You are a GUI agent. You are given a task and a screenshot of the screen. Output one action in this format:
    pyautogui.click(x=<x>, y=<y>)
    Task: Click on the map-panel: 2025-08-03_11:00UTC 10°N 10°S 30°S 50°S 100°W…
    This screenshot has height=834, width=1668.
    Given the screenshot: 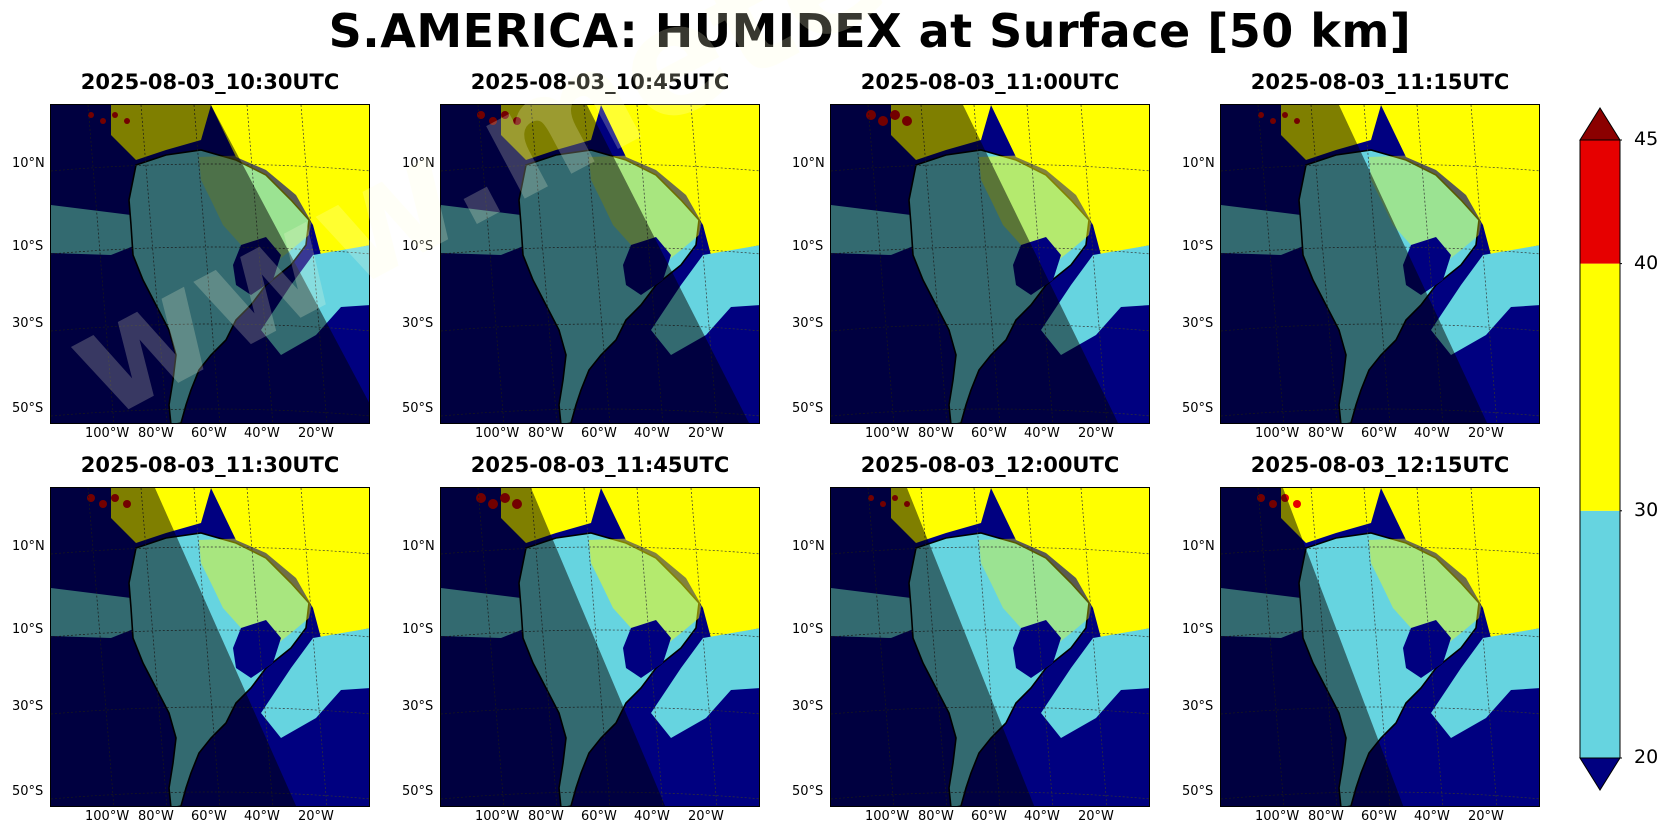 What is the action you would take?
    pyautogui.click(x=971, y=255)
    